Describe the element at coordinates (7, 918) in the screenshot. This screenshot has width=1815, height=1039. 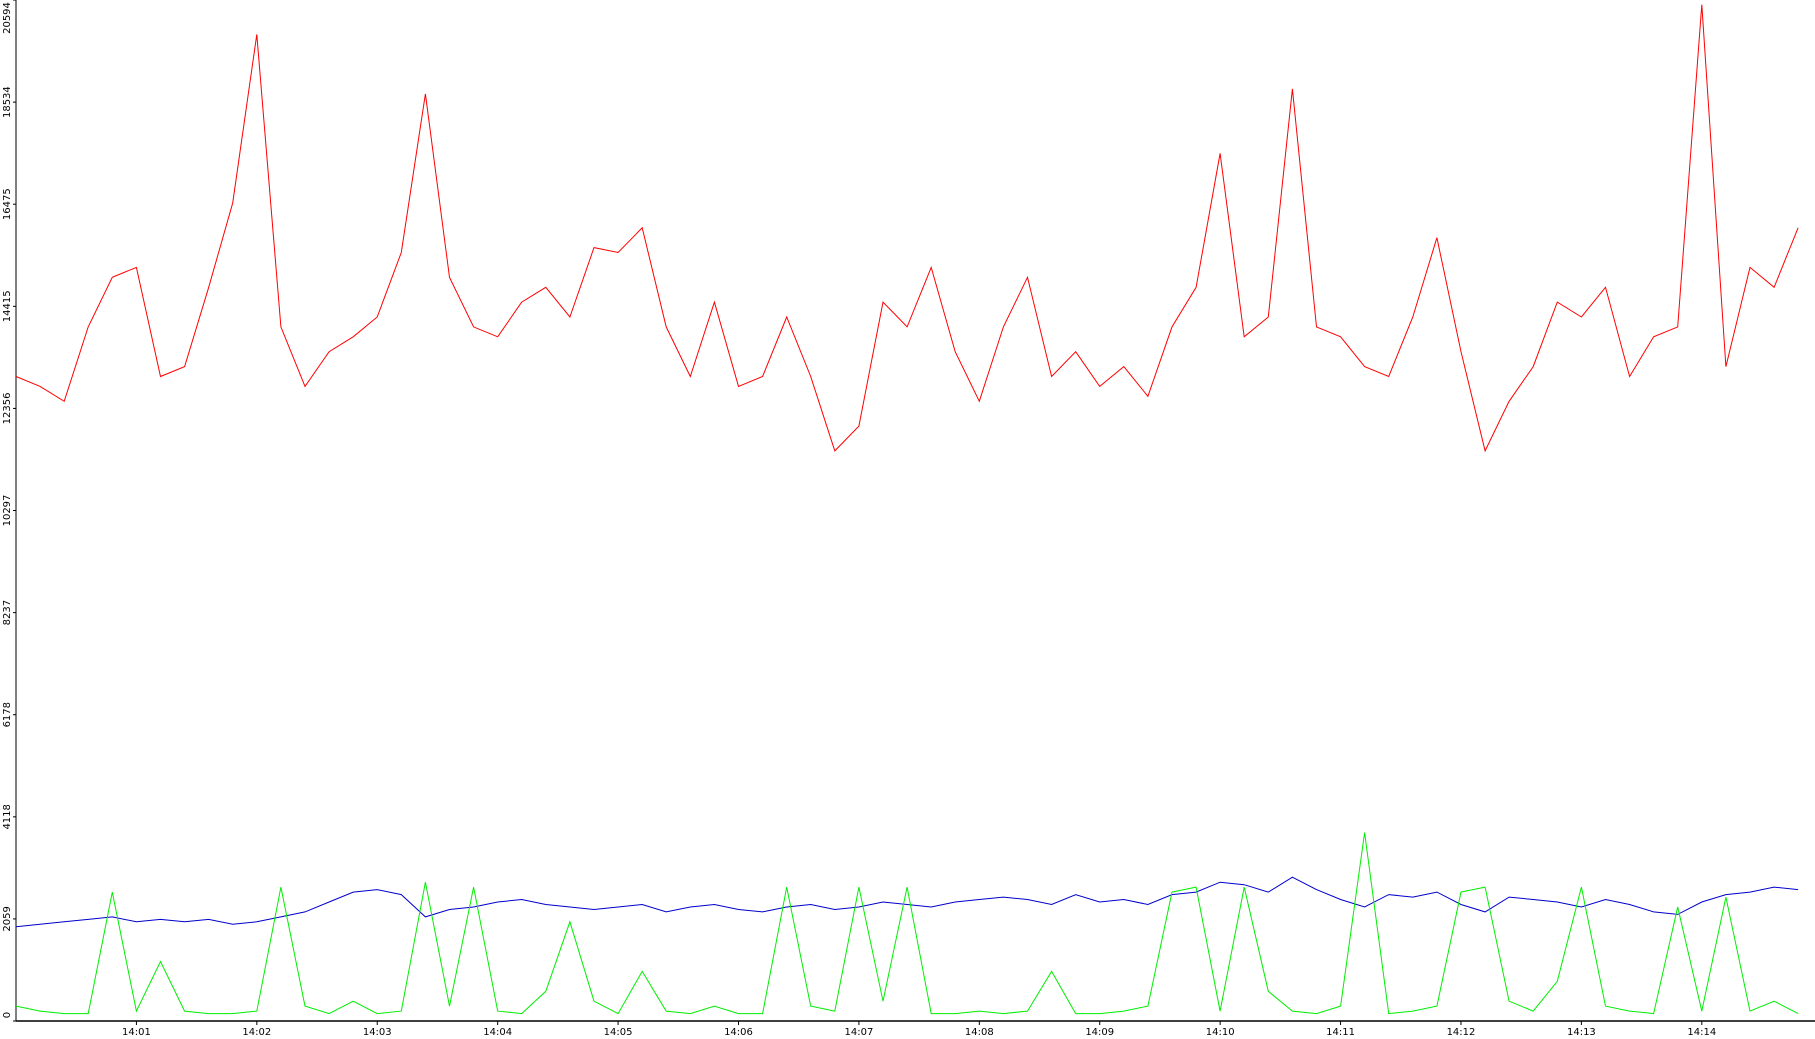
I see `y-tick-label: 2059` at that location.